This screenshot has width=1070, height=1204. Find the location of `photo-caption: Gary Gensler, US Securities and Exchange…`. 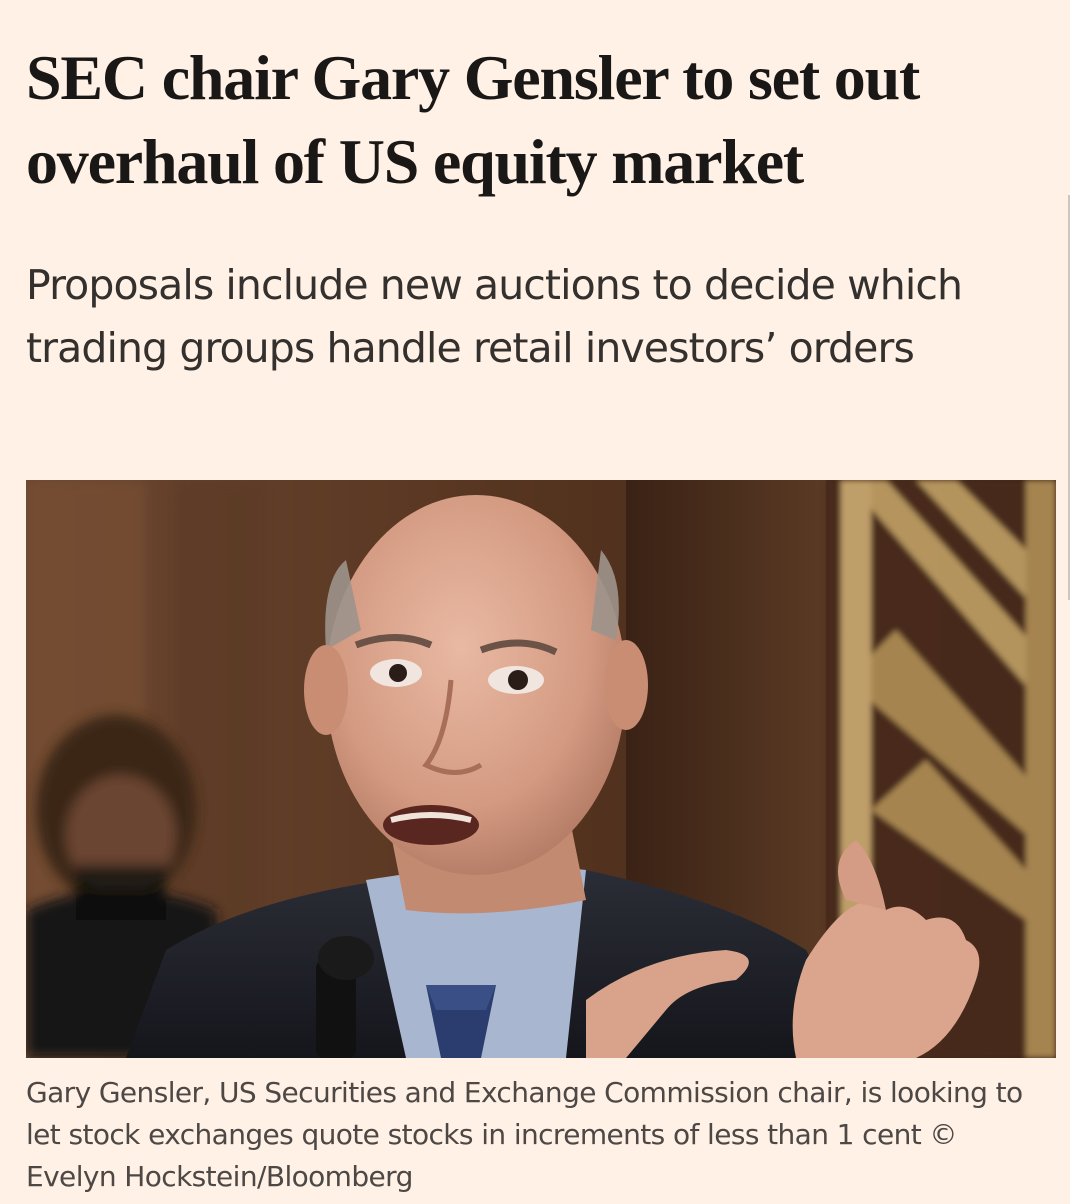

photo-caption: Gary Gensler, US Securities and Exchange… is located at coordinates (524, 1134).